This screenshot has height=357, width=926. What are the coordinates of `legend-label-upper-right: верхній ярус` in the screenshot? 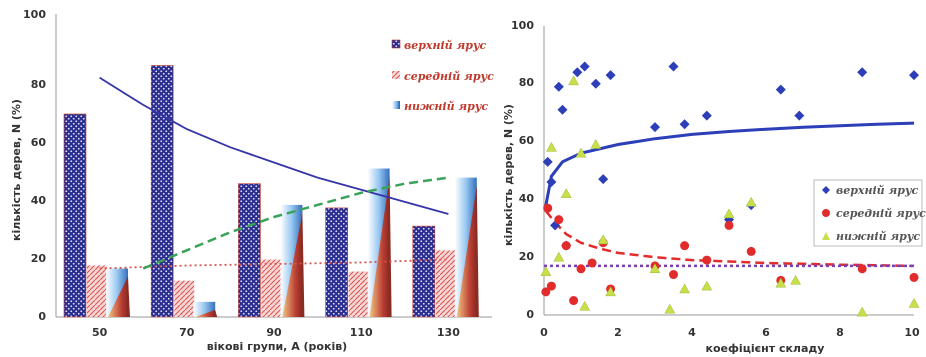 It's located at (877, 190).